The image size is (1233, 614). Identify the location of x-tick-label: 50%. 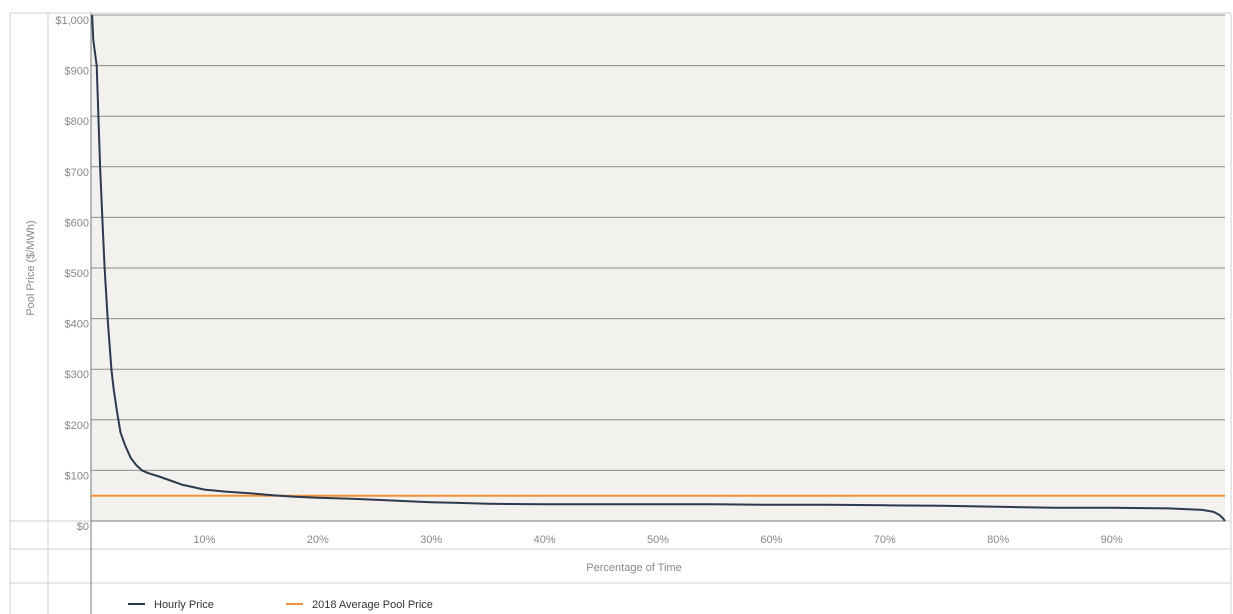
(658, 540).